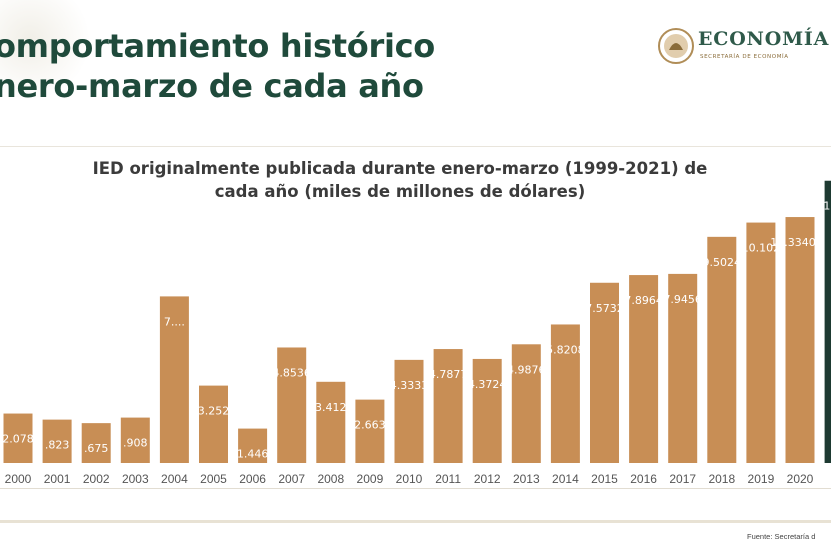 Image resolution: width=831 pixels, height=560 pixels. What do you see at coordinates (57, 479) in the screenshot?
I see `x-tick-2001: 2001` at bounding box center [57, 479].